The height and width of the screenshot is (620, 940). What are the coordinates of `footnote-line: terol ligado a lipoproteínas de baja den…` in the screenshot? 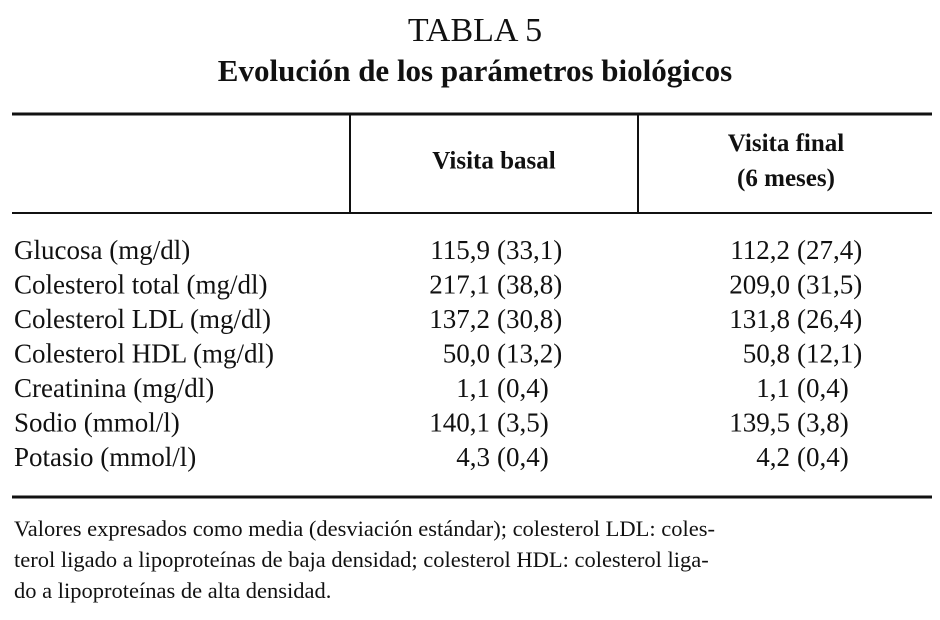 It's located at (361, 559).